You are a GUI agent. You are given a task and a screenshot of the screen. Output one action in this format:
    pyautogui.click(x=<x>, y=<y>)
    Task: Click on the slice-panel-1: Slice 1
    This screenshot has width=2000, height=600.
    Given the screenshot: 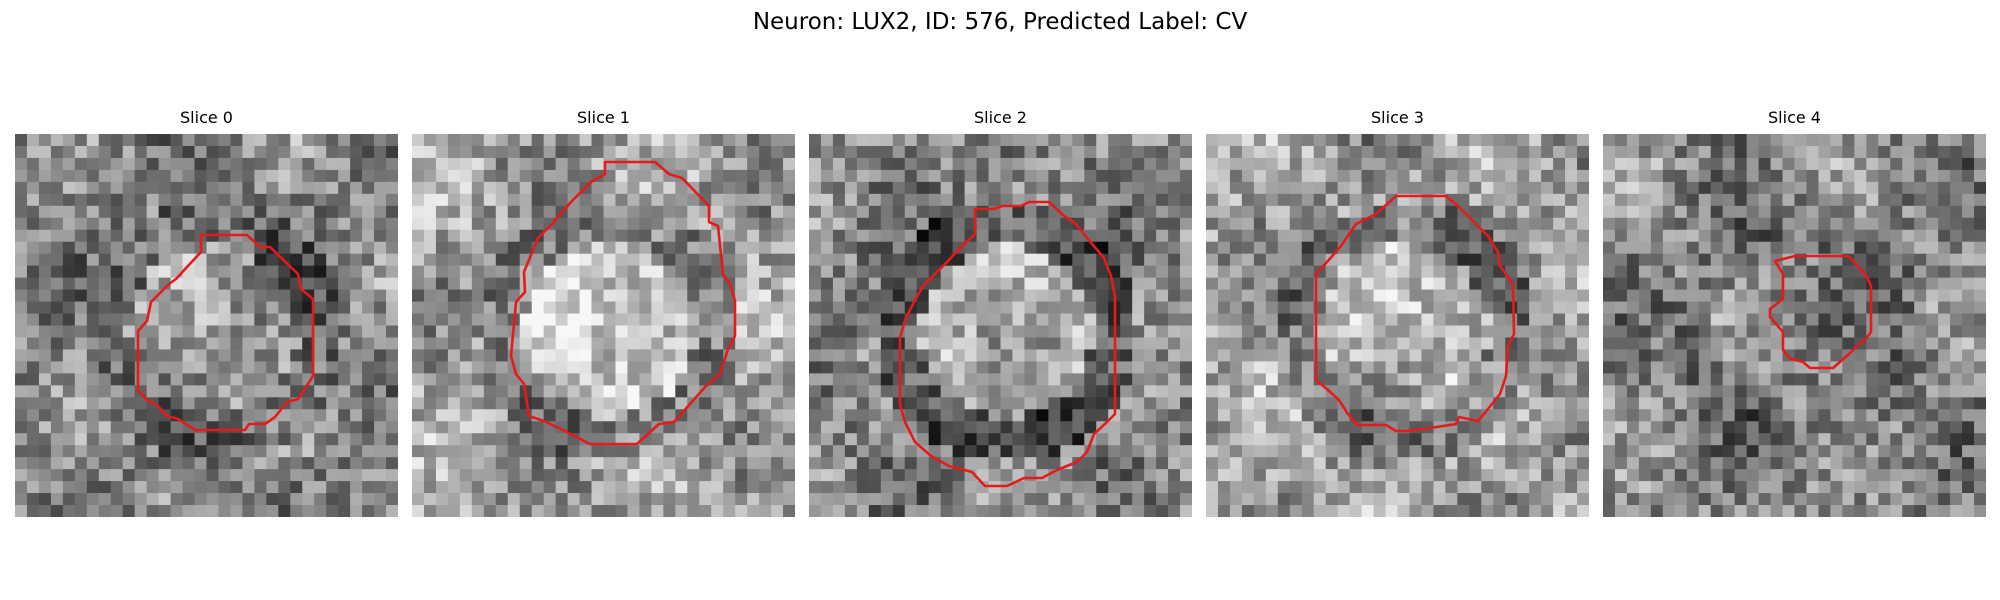 What is the action you would take?
    pyautogui.click(x=603, y=314)
    